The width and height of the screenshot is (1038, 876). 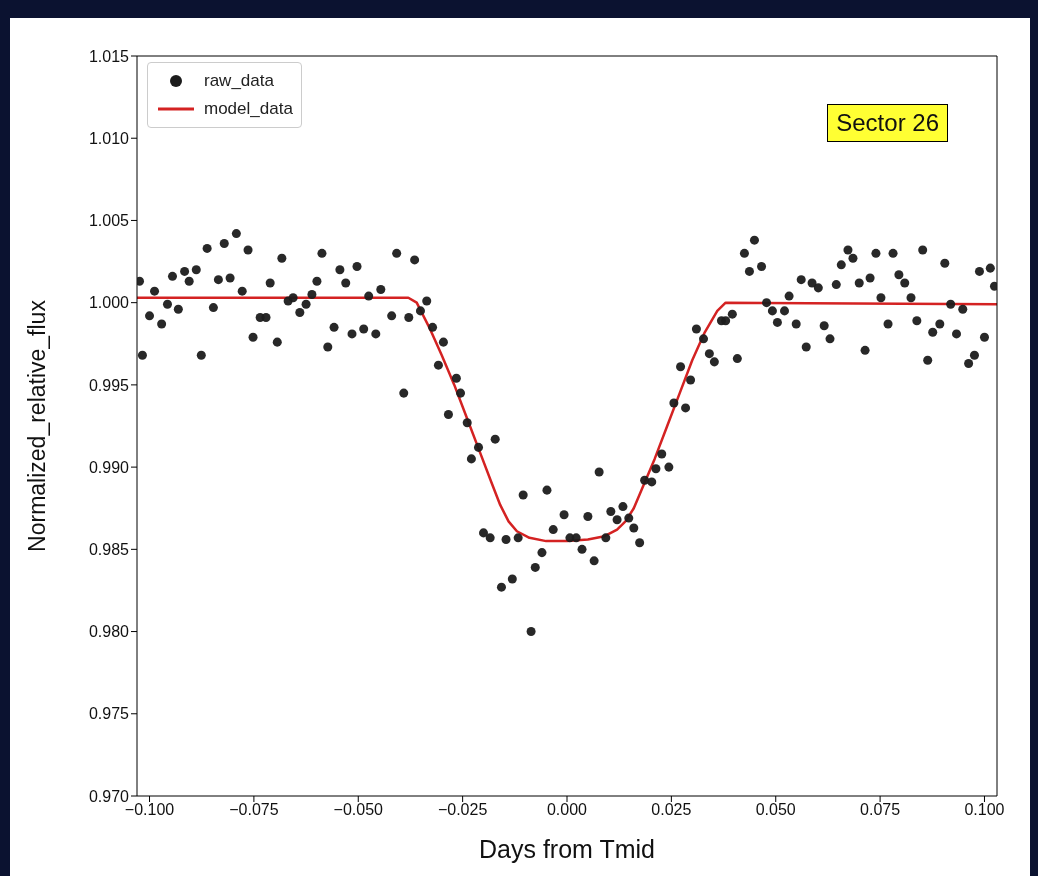 I want to click on y-tick-label: 0.995, so click(x=109, y=385).